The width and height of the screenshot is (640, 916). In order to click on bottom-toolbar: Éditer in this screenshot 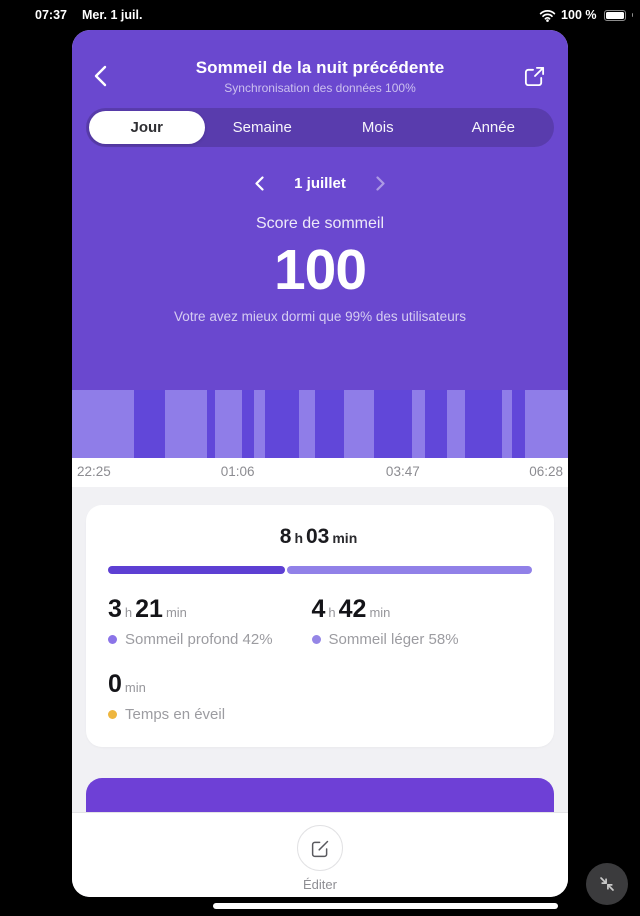, I will do `click(320, 854)`.